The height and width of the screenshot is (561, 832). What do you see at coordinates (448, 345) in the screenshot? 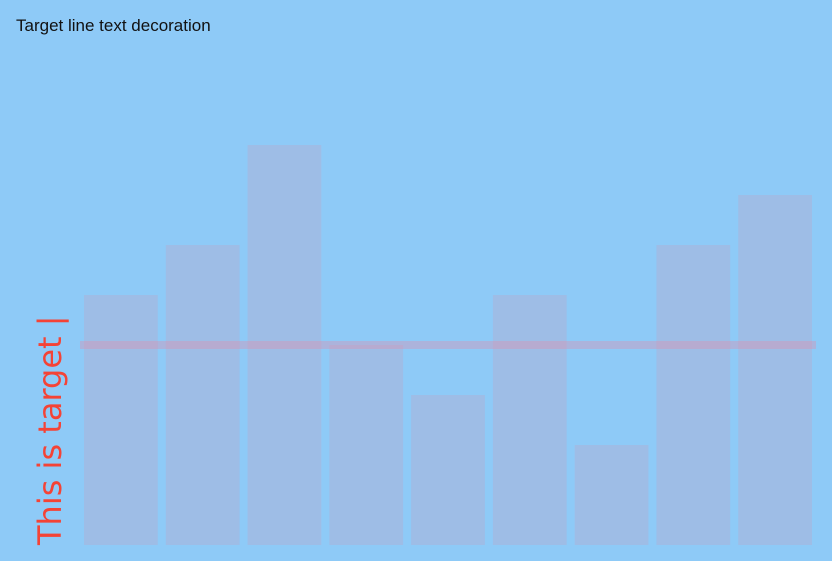
I see `target-line` at bounding box center [448, 345].